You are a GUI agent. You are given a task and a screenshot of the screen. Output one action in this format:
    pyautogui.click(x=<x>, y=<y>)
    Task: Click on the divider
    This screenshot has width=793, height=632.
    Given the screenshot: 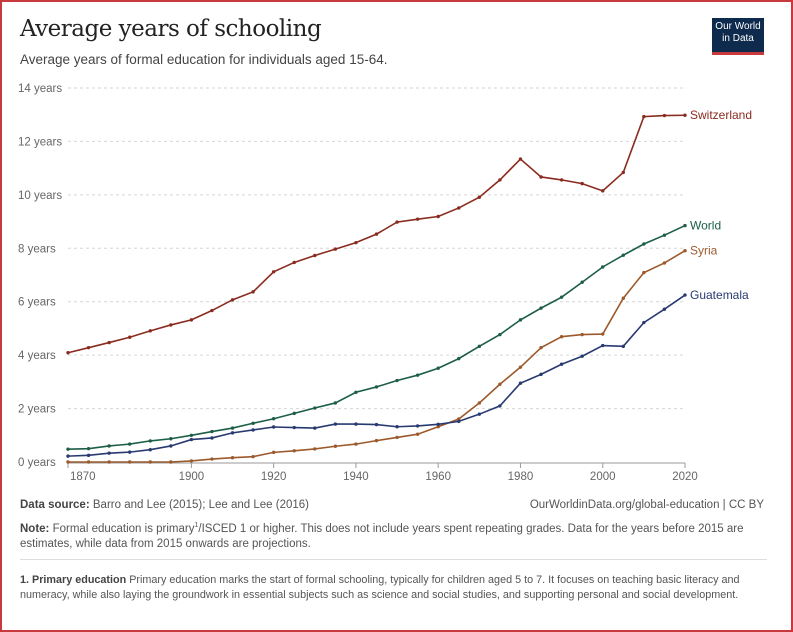 What is the action you would take?
    pyautogui.click(x=393, y=559)
    